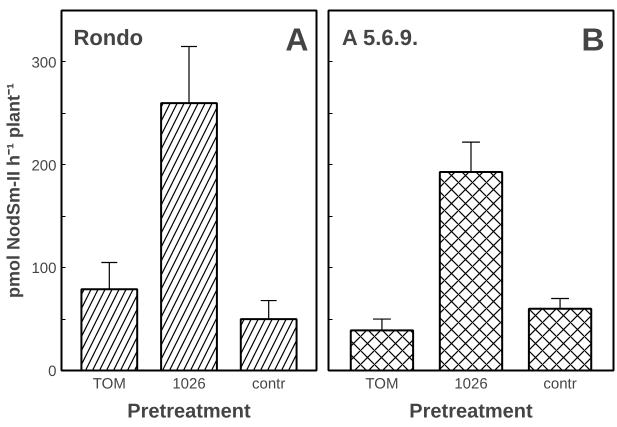  What do you see at coordinates (108, 37) in the screenshot?
I see `text: Rondo` at bounding box center [108, 37].